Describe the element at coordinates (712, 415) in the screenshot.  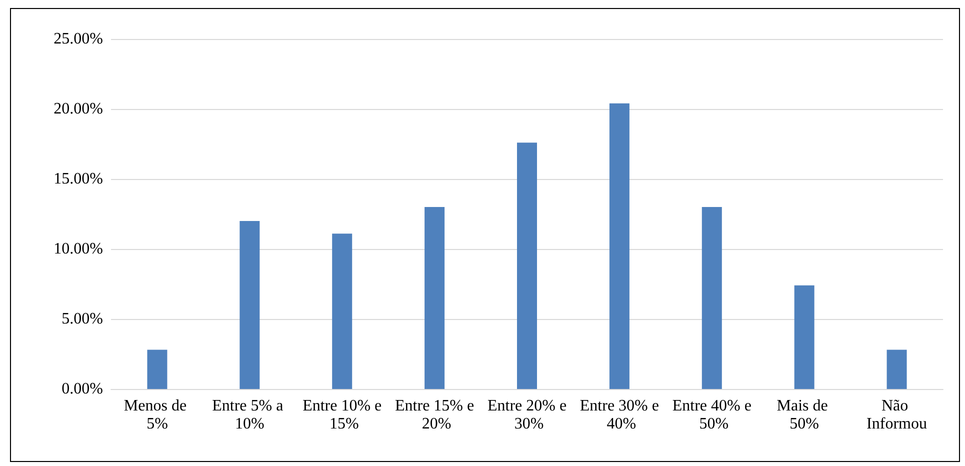
I see `x-tick-label: Entre 40% e 50%` at that location.